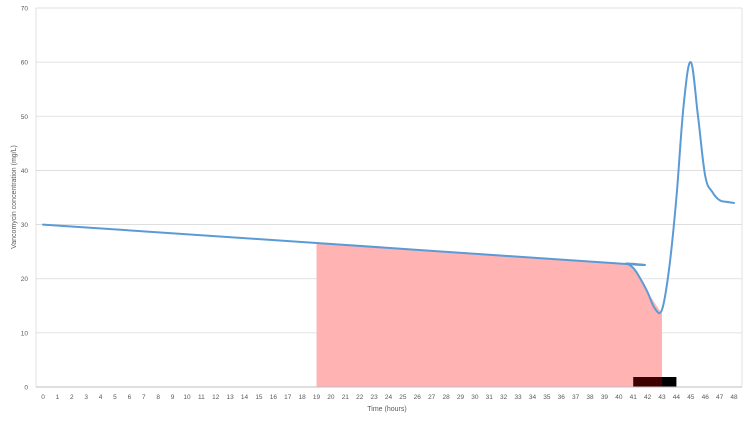  Describe the element at coordinates (461, 397) in the screenshot. I see `x-tick-label: 29` at that location.